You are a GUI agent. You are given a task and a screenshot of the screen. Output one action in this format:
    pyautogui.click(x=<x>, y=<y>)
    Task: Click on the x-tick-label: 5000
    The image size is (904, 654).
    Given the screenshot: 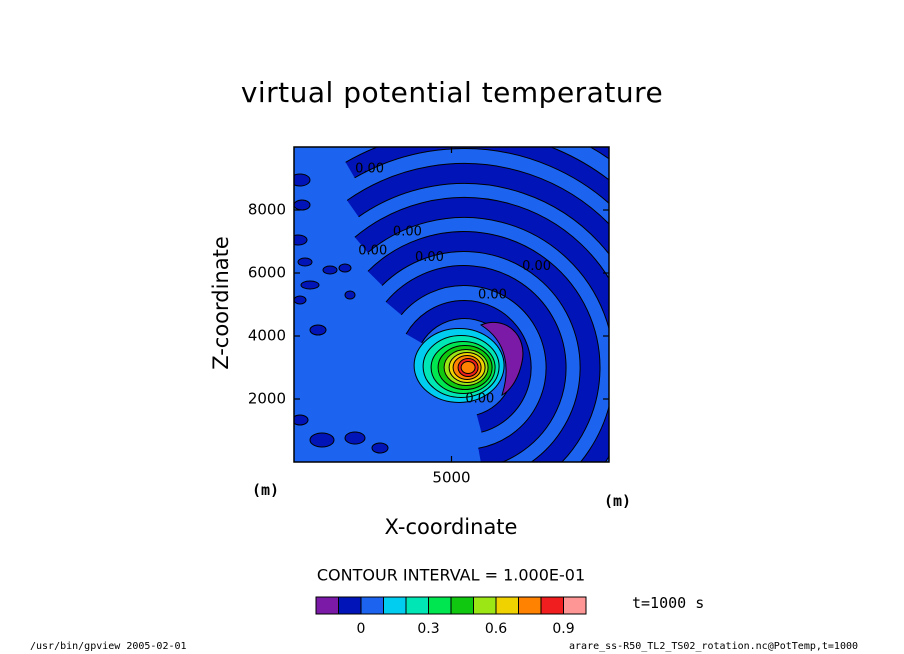 What is the action you would take?
    pyautogui.click(x=451, y=478)
    